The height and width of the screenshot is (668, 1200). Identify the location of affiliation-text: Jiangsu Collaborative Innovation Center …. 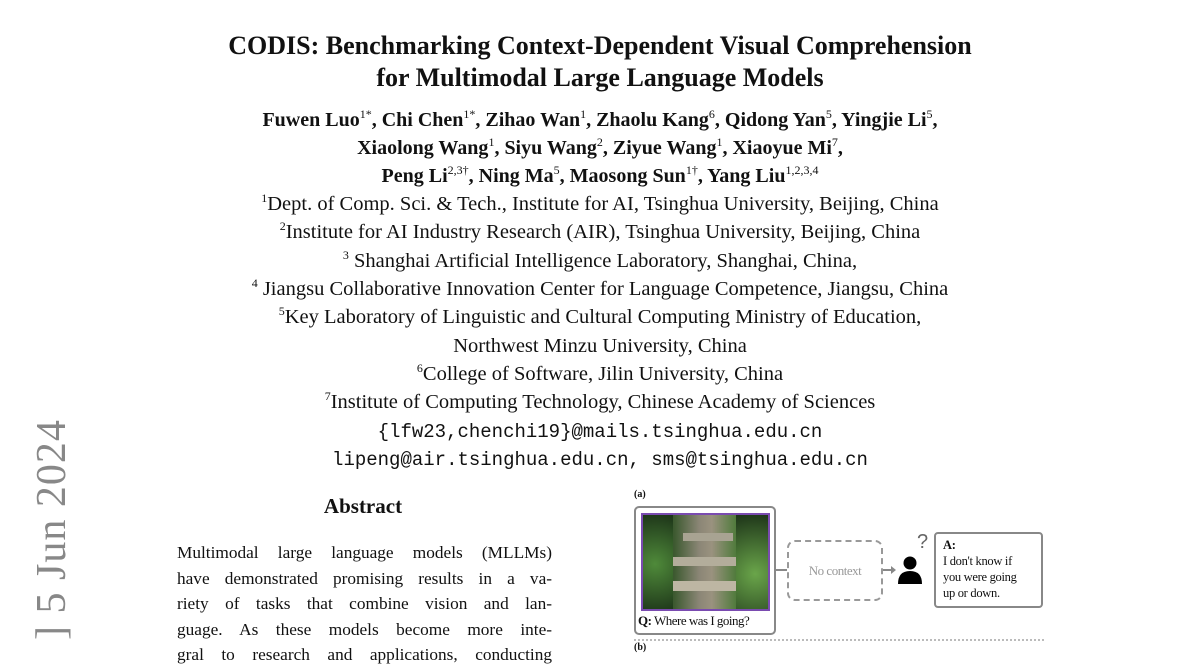
(603, 288).